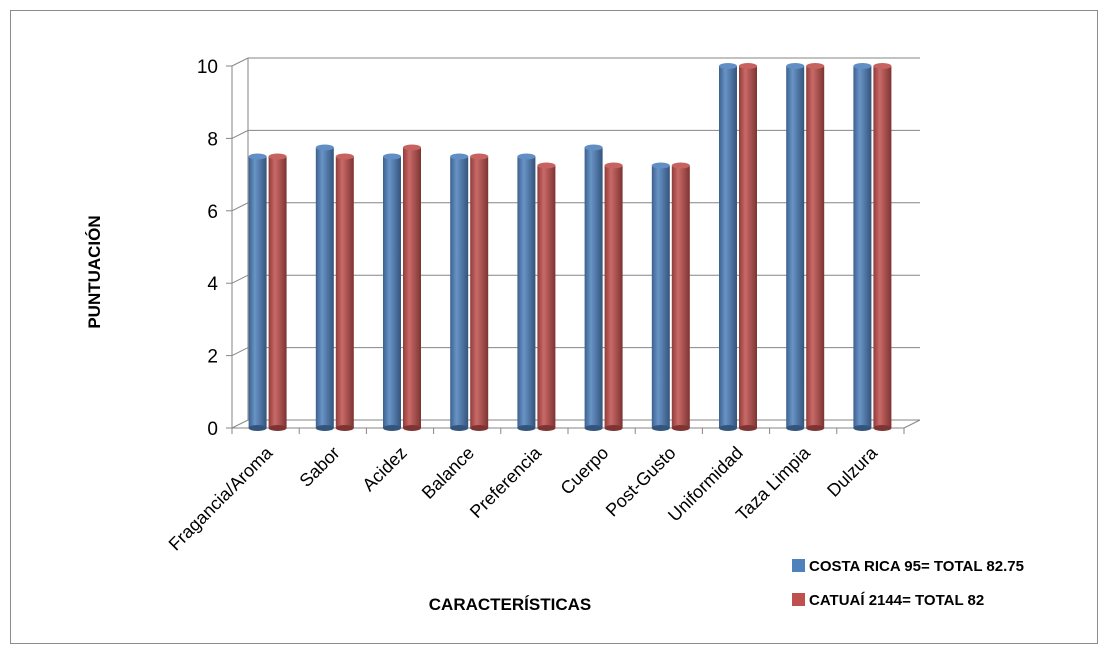  I want to click on bar-series-2-balance, so click(479, 292).